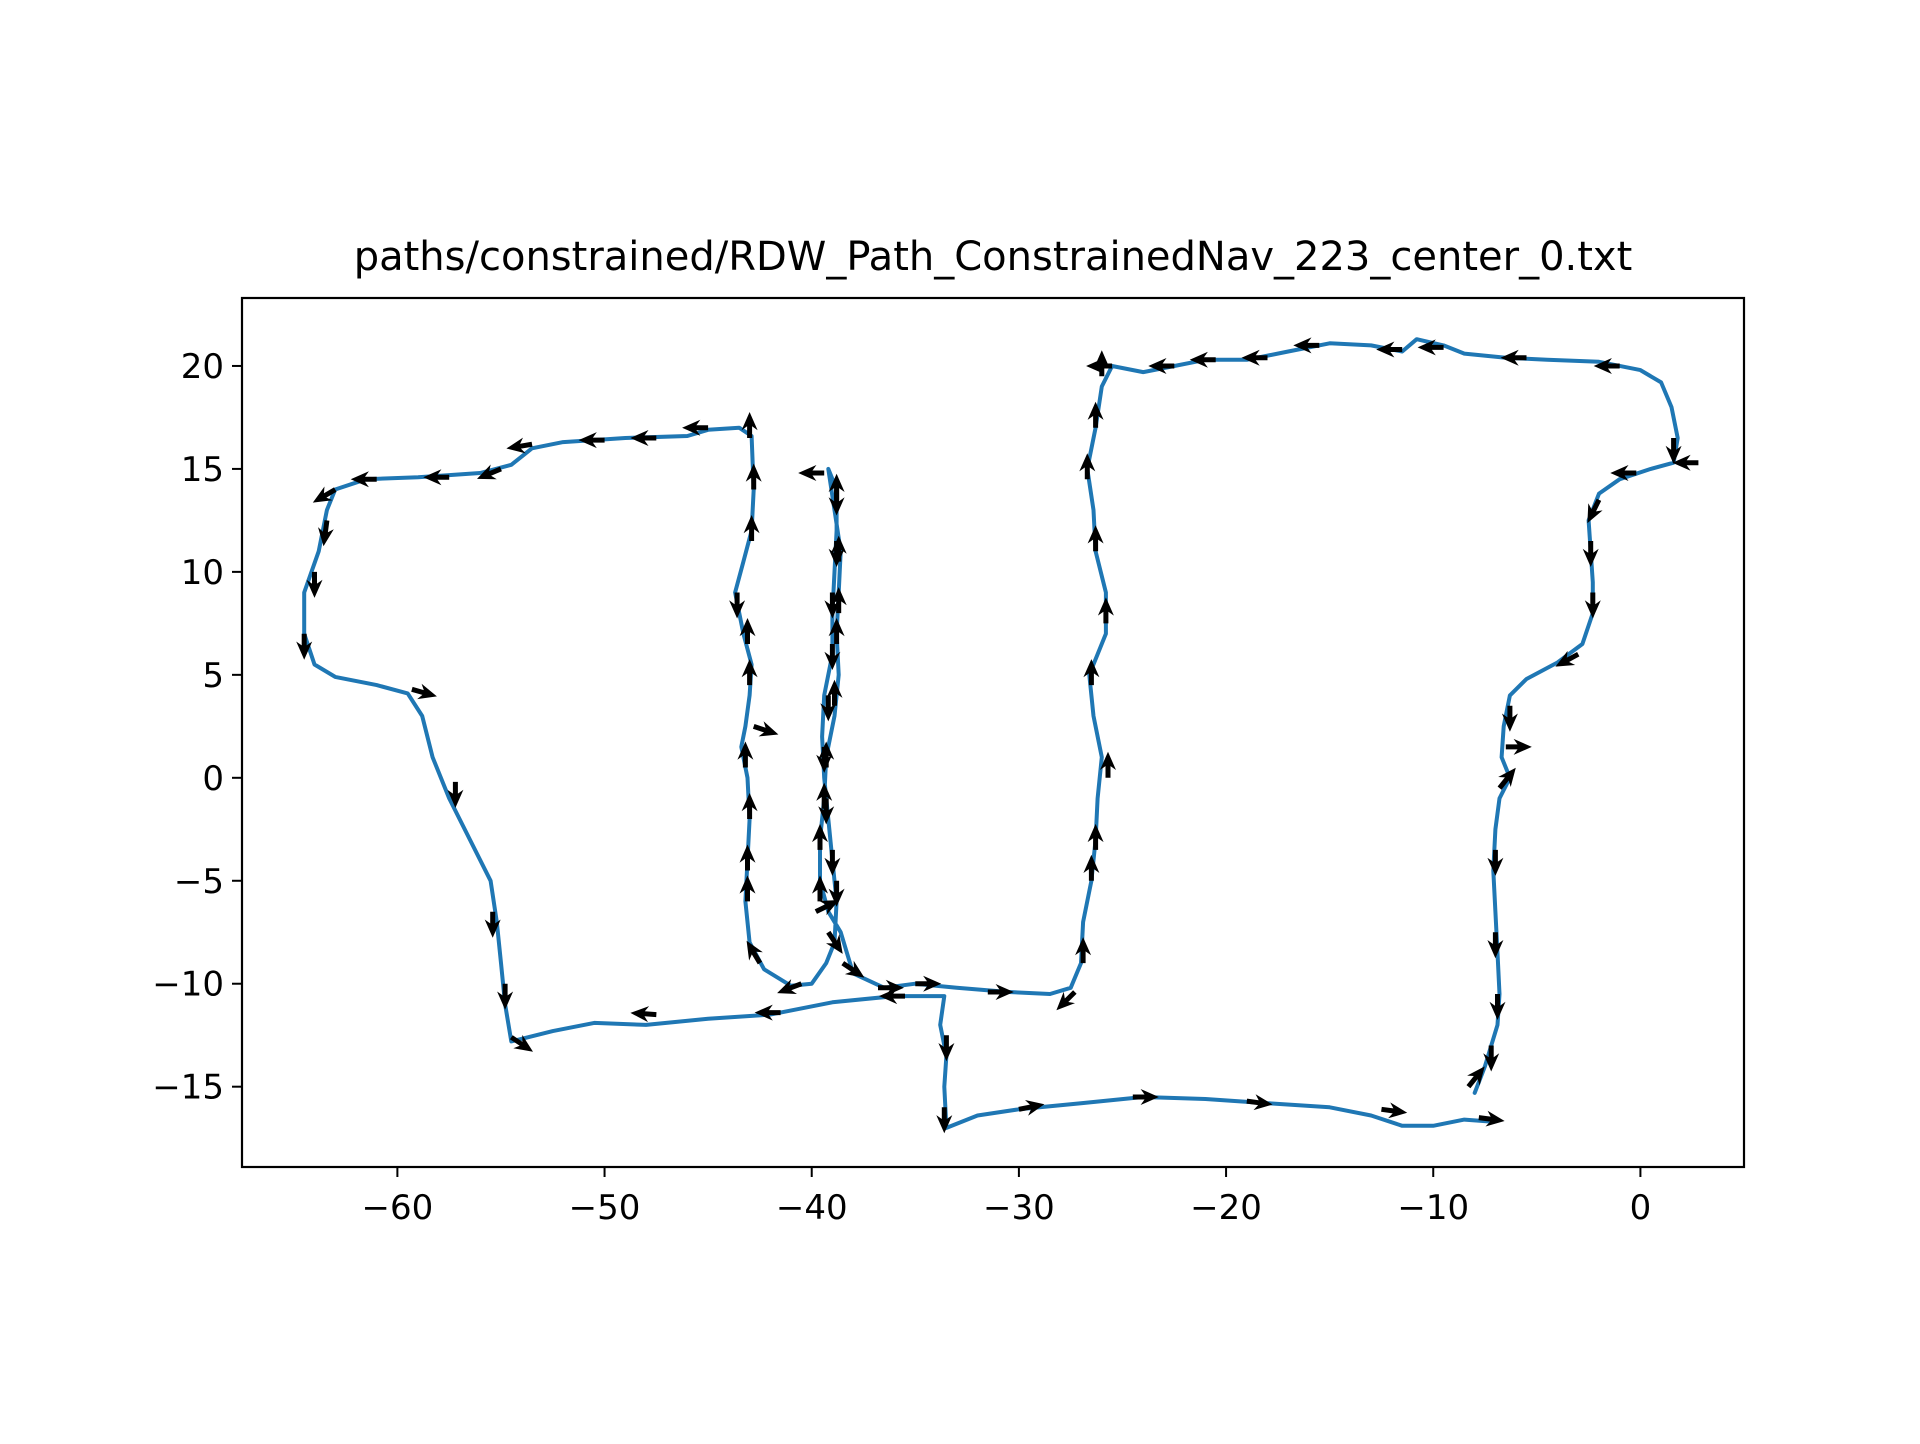 This screenshot has height=1444, width=1920. What do you see at coordinates (1019, 1208) in the screenshot?
I see `x-tick-label: −30` at bounding box center [1019, 1208].